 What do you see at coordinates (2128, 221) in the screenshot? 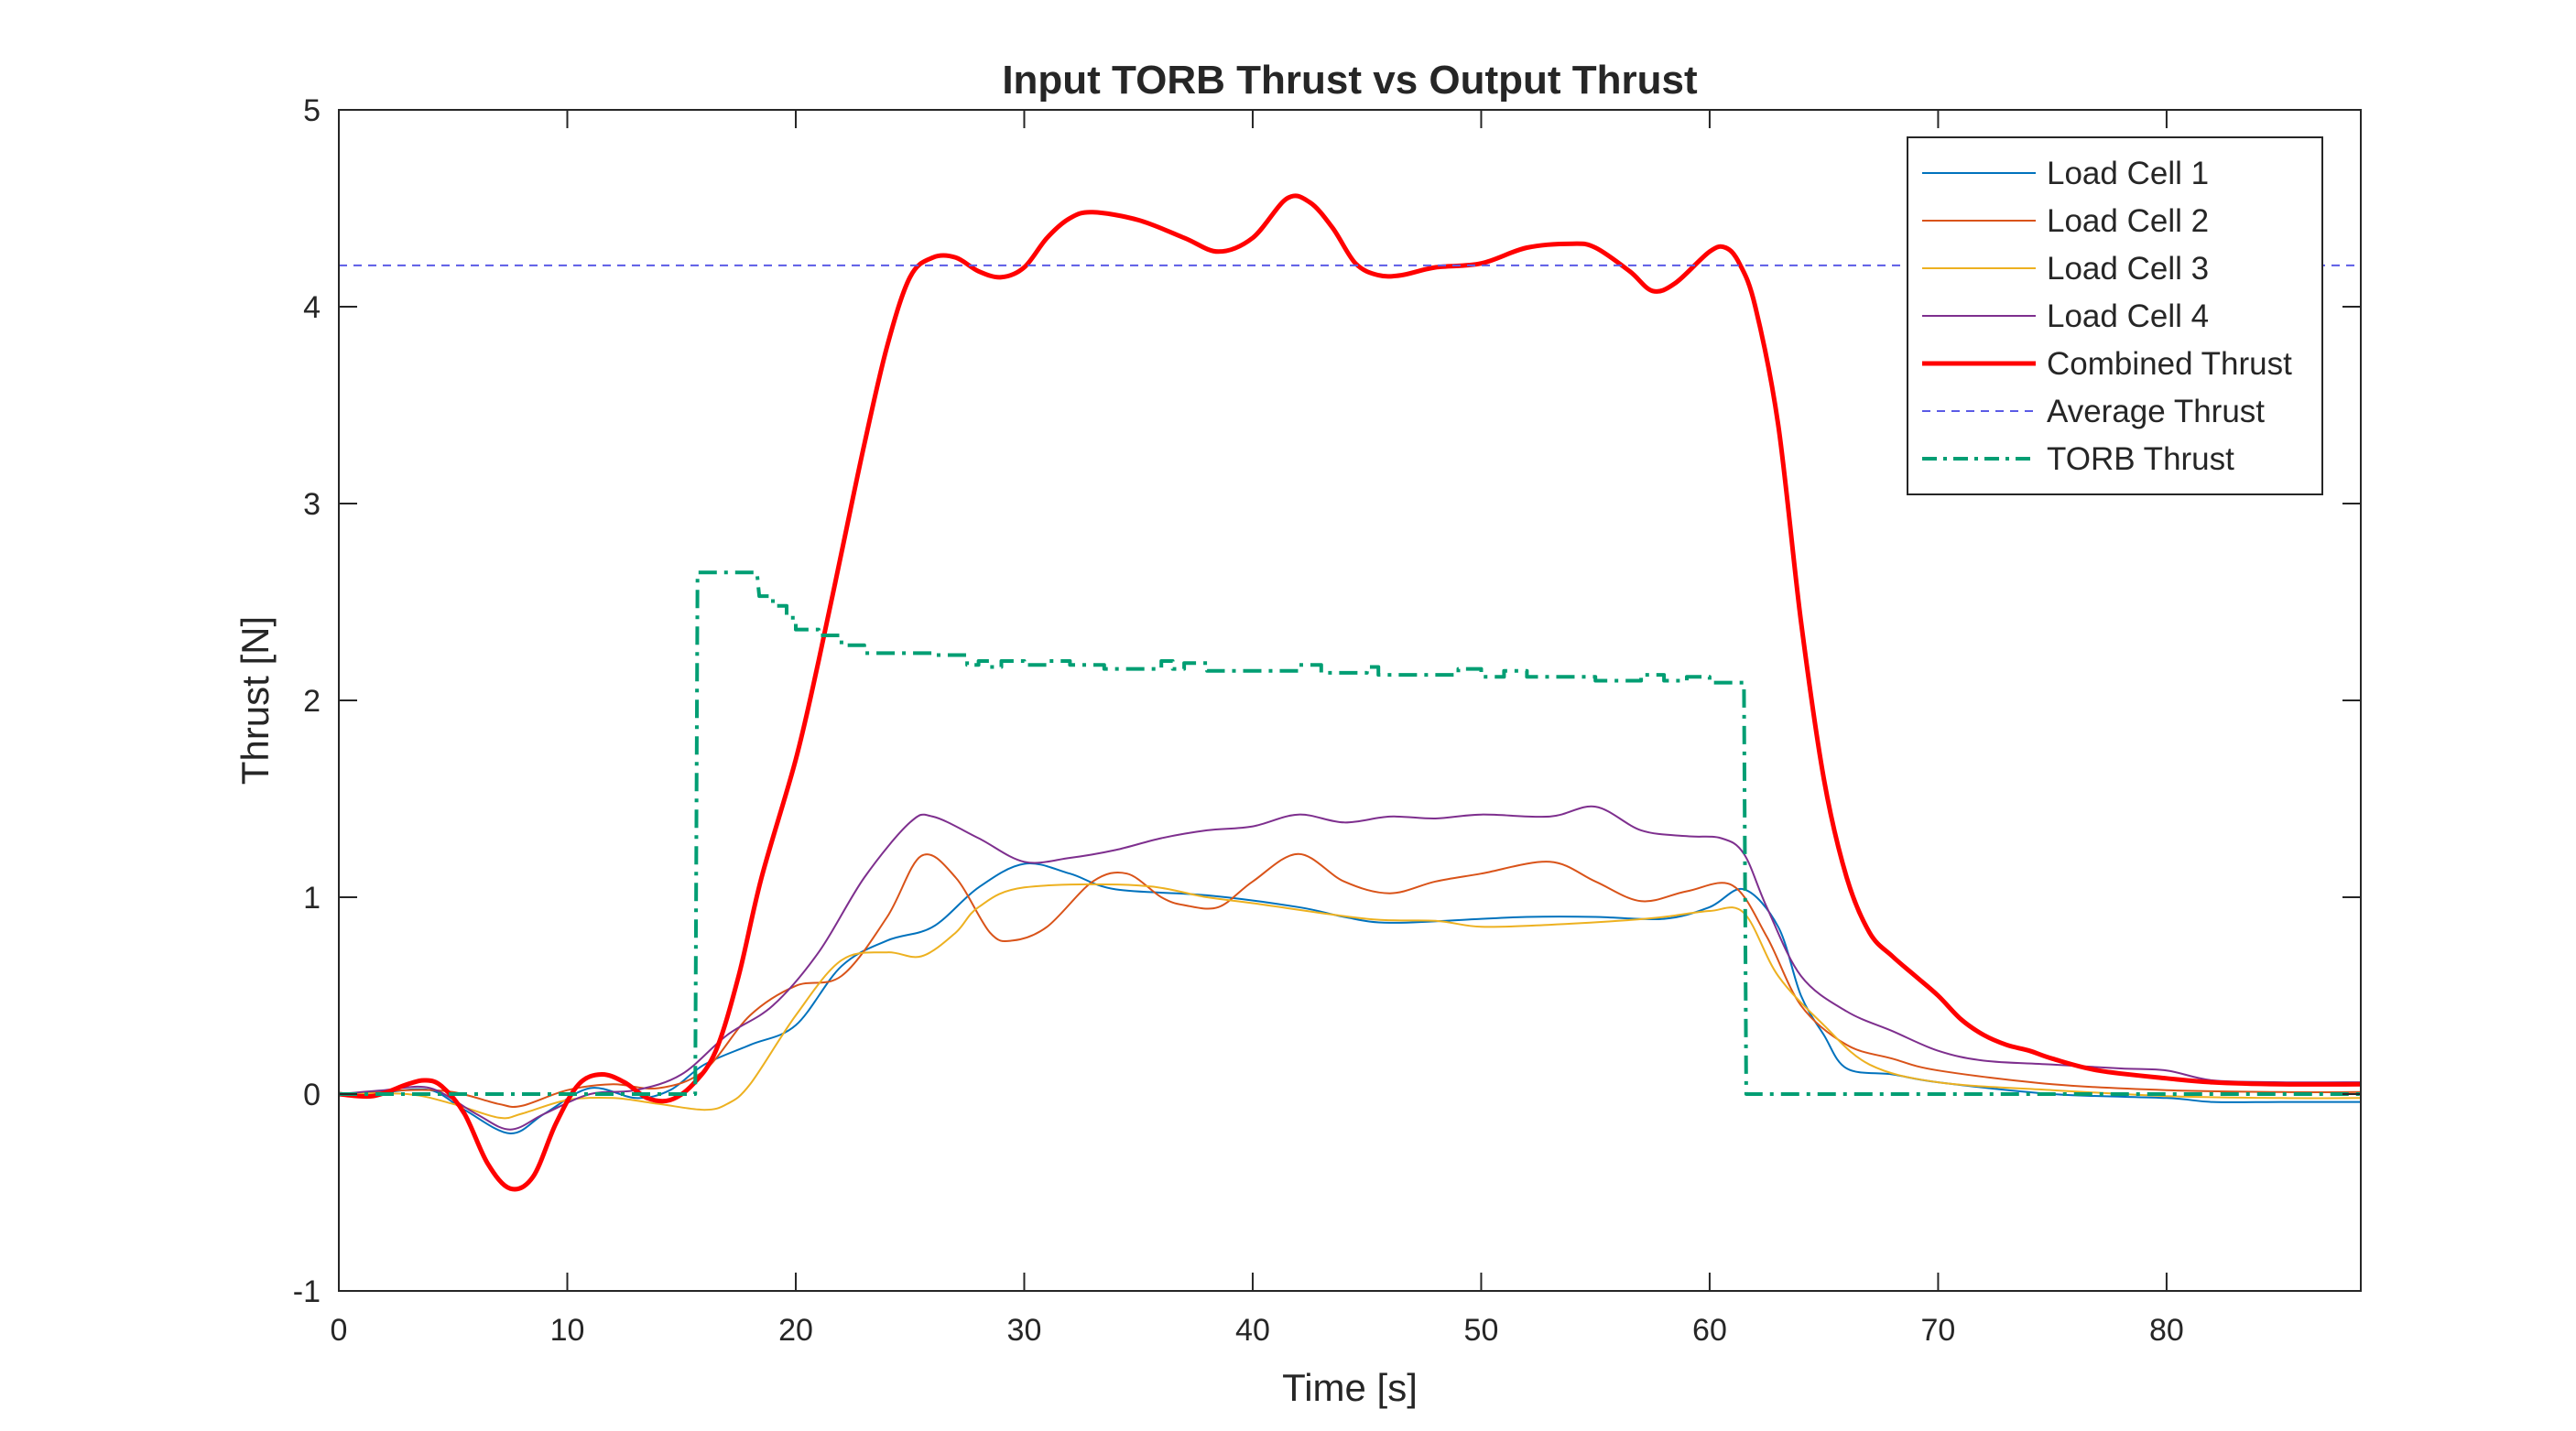
I see `legend-label-load-cell-2: Load Cell 2` at bounding box center [2128, 221].